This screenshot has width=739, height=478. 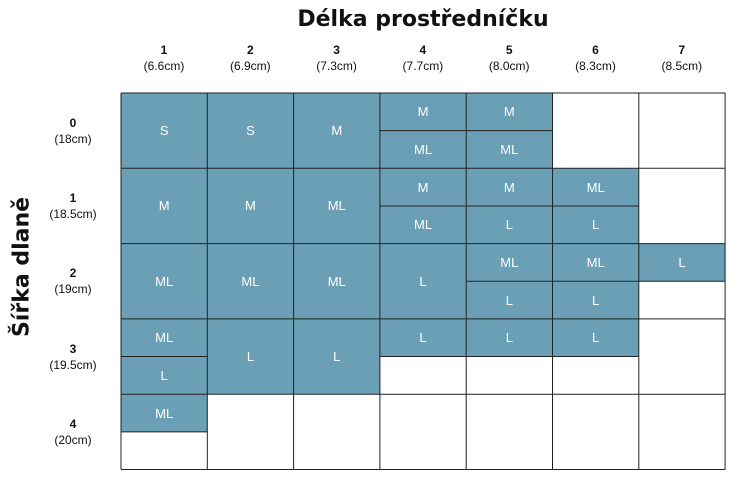 I want to click on column-header: 6 (8.3cm), so click(x=596, y=58).